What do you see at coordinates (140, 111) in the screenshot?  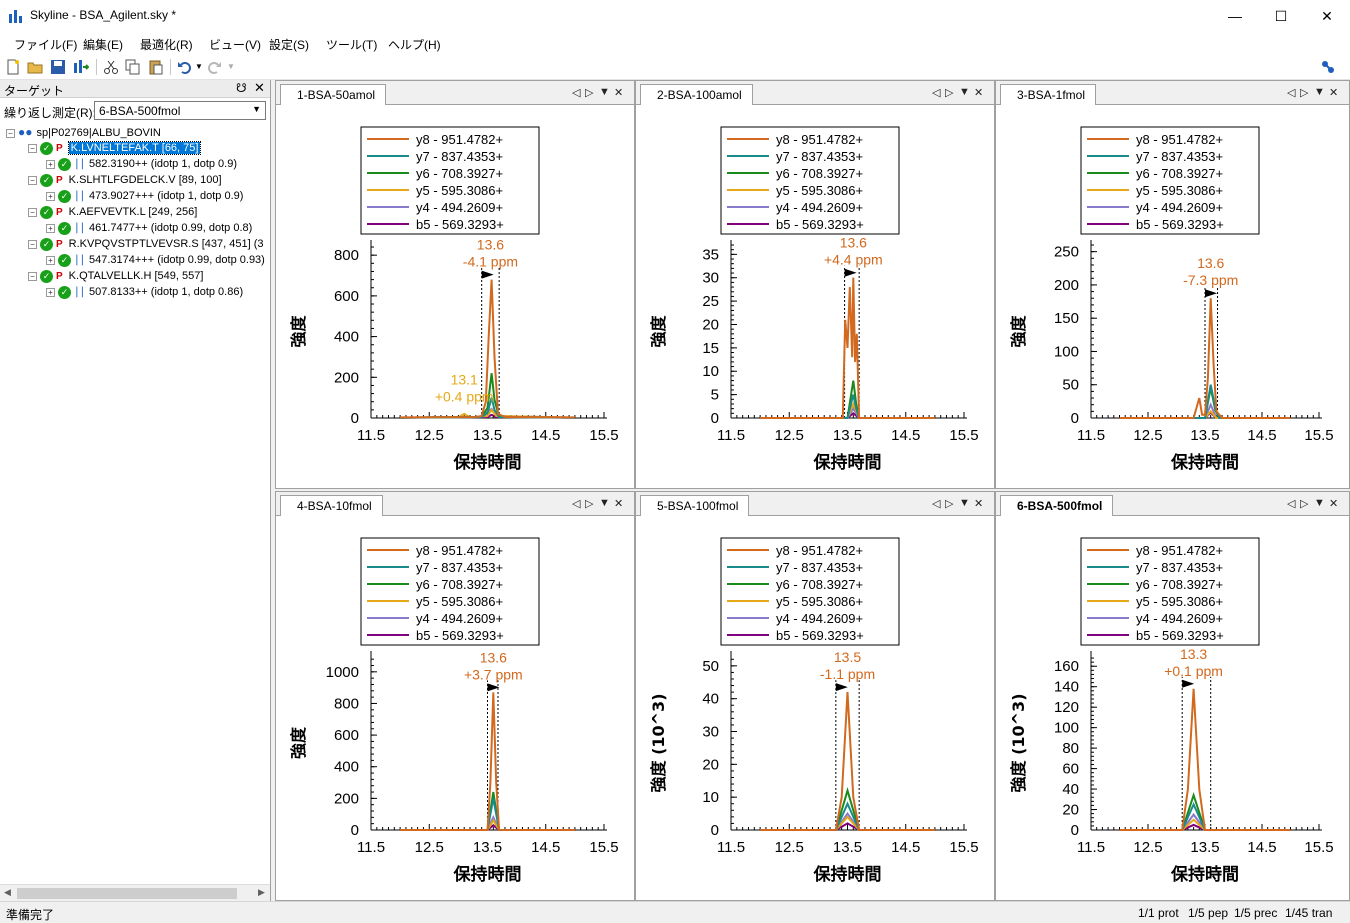 I see `replicate-value: 6-BSA-500fmol` at bounding box center [140, 111].